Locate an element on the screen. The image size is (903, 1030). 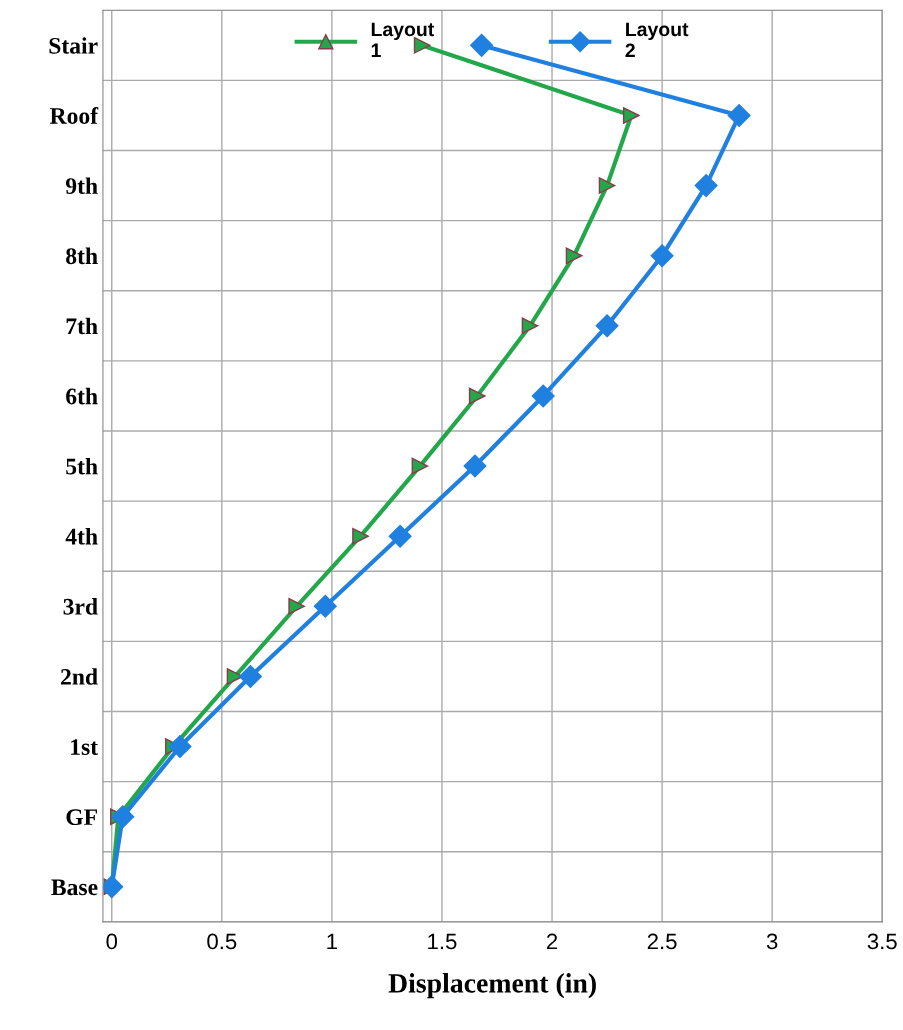
y-tick-label: 2nd is located at coordinates (79, 676).